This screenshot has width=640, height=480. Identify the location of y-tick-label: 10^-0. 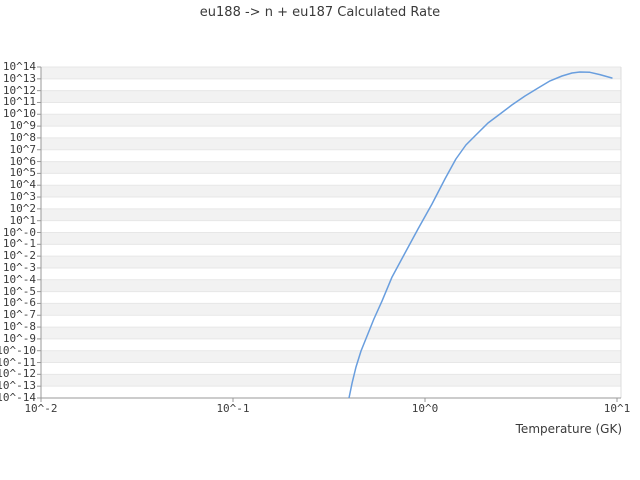
(19, 232).